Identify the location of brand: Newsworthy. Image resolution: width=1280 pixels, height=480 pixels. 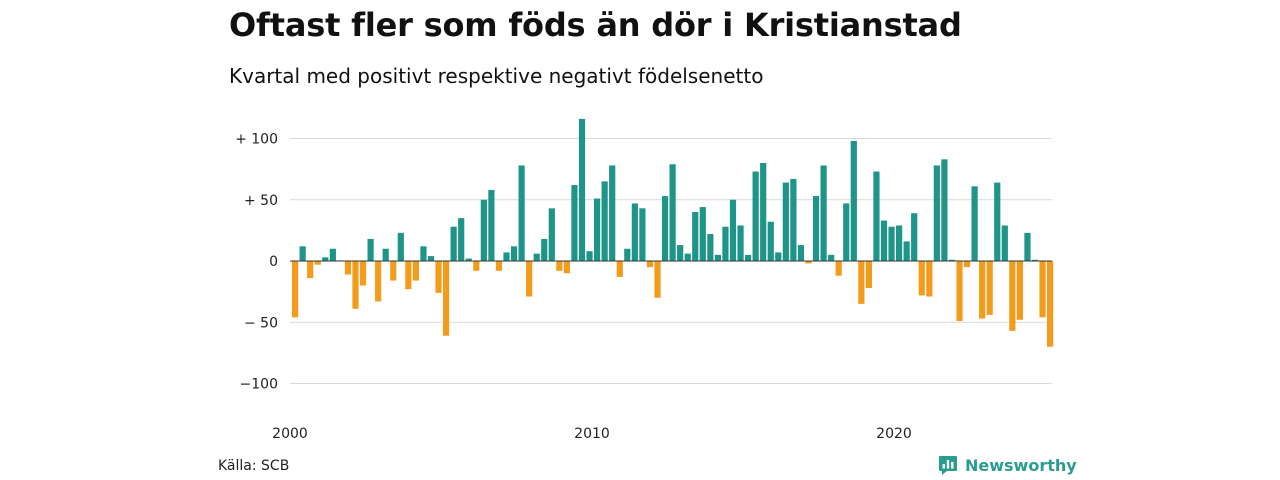
(1007, 465).